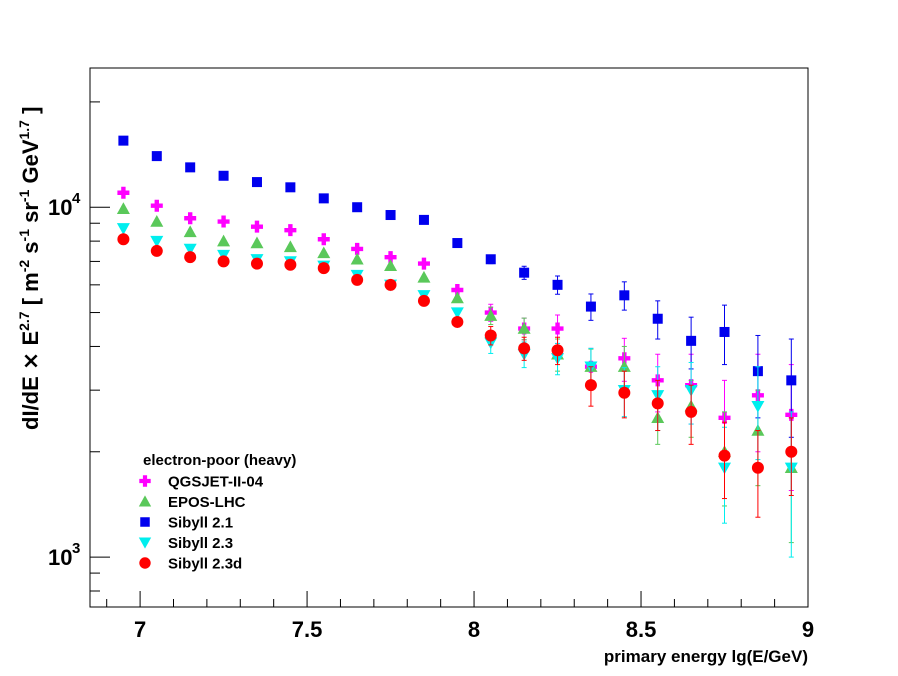 This screenshot has height=676, width=898. What do you see at coordinates (60, 557) in the screenshot?
I see `y-tick-label: 10` at bounding box center [60, 557].